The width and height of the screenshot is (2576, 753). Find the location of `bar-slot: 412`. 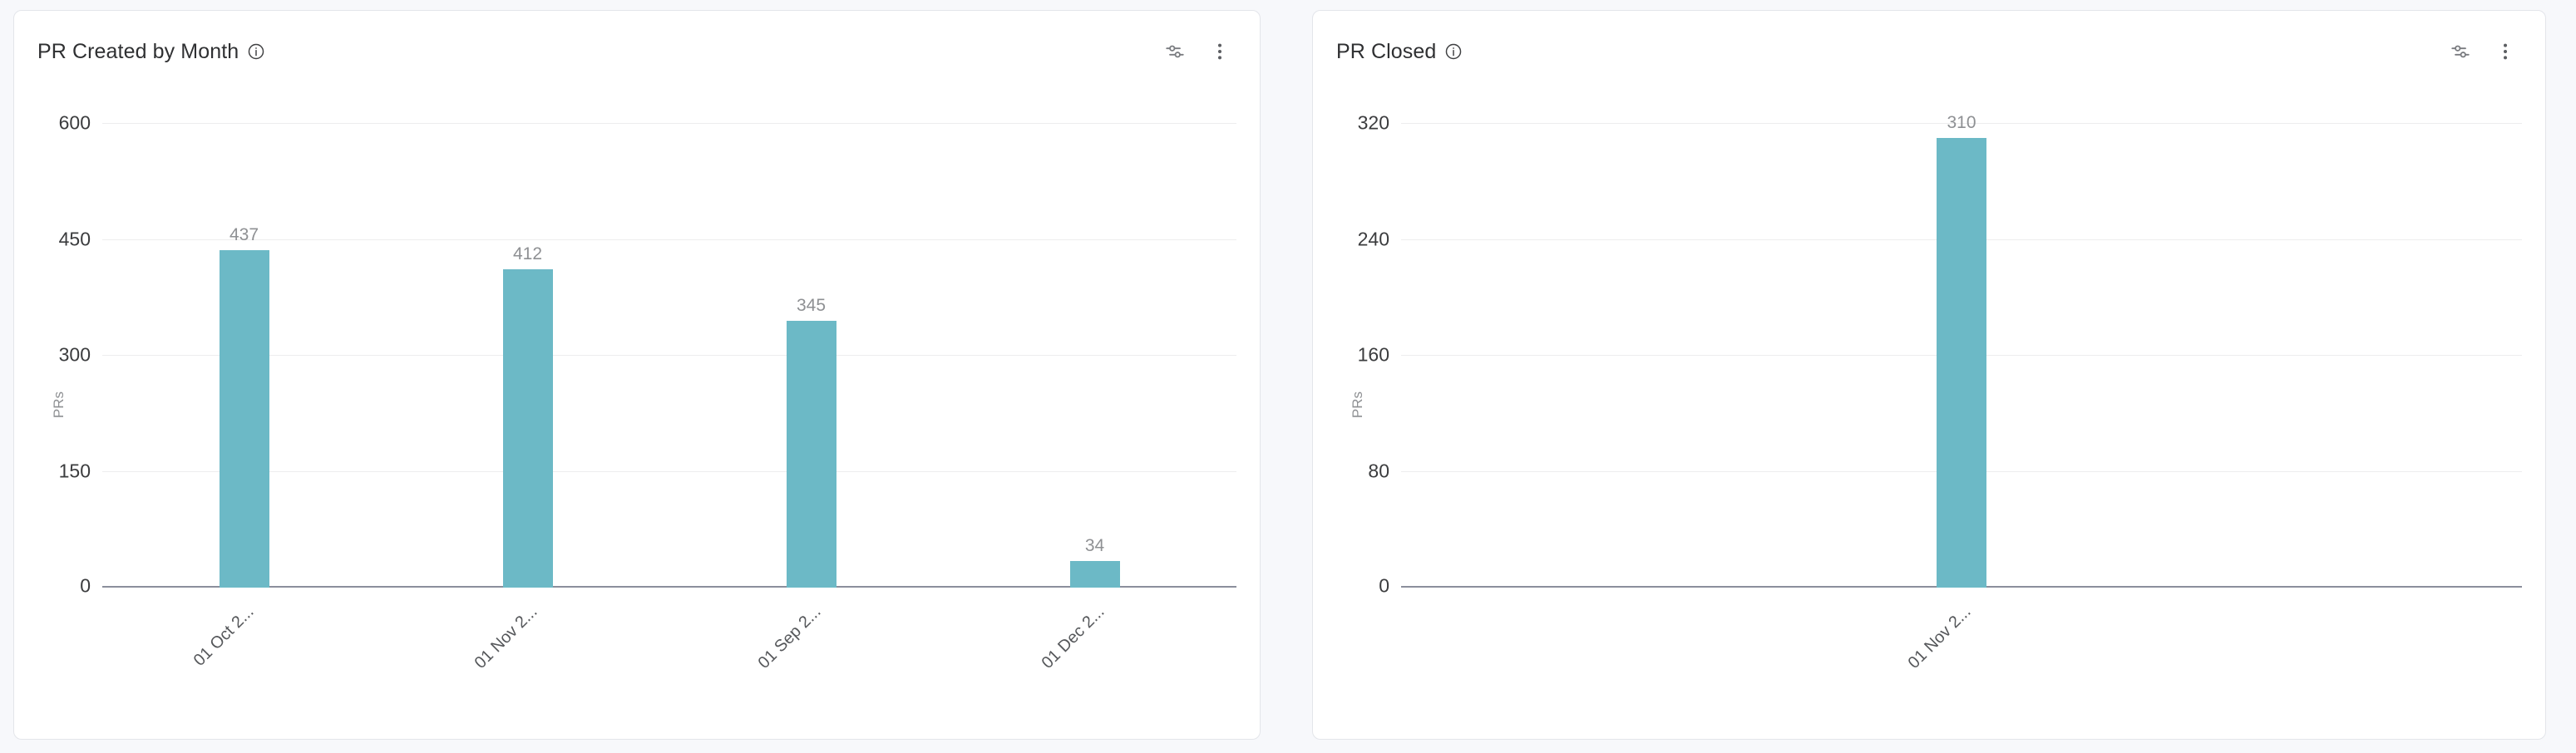

bar-slot: 412 is located at coordinates (527, 356).